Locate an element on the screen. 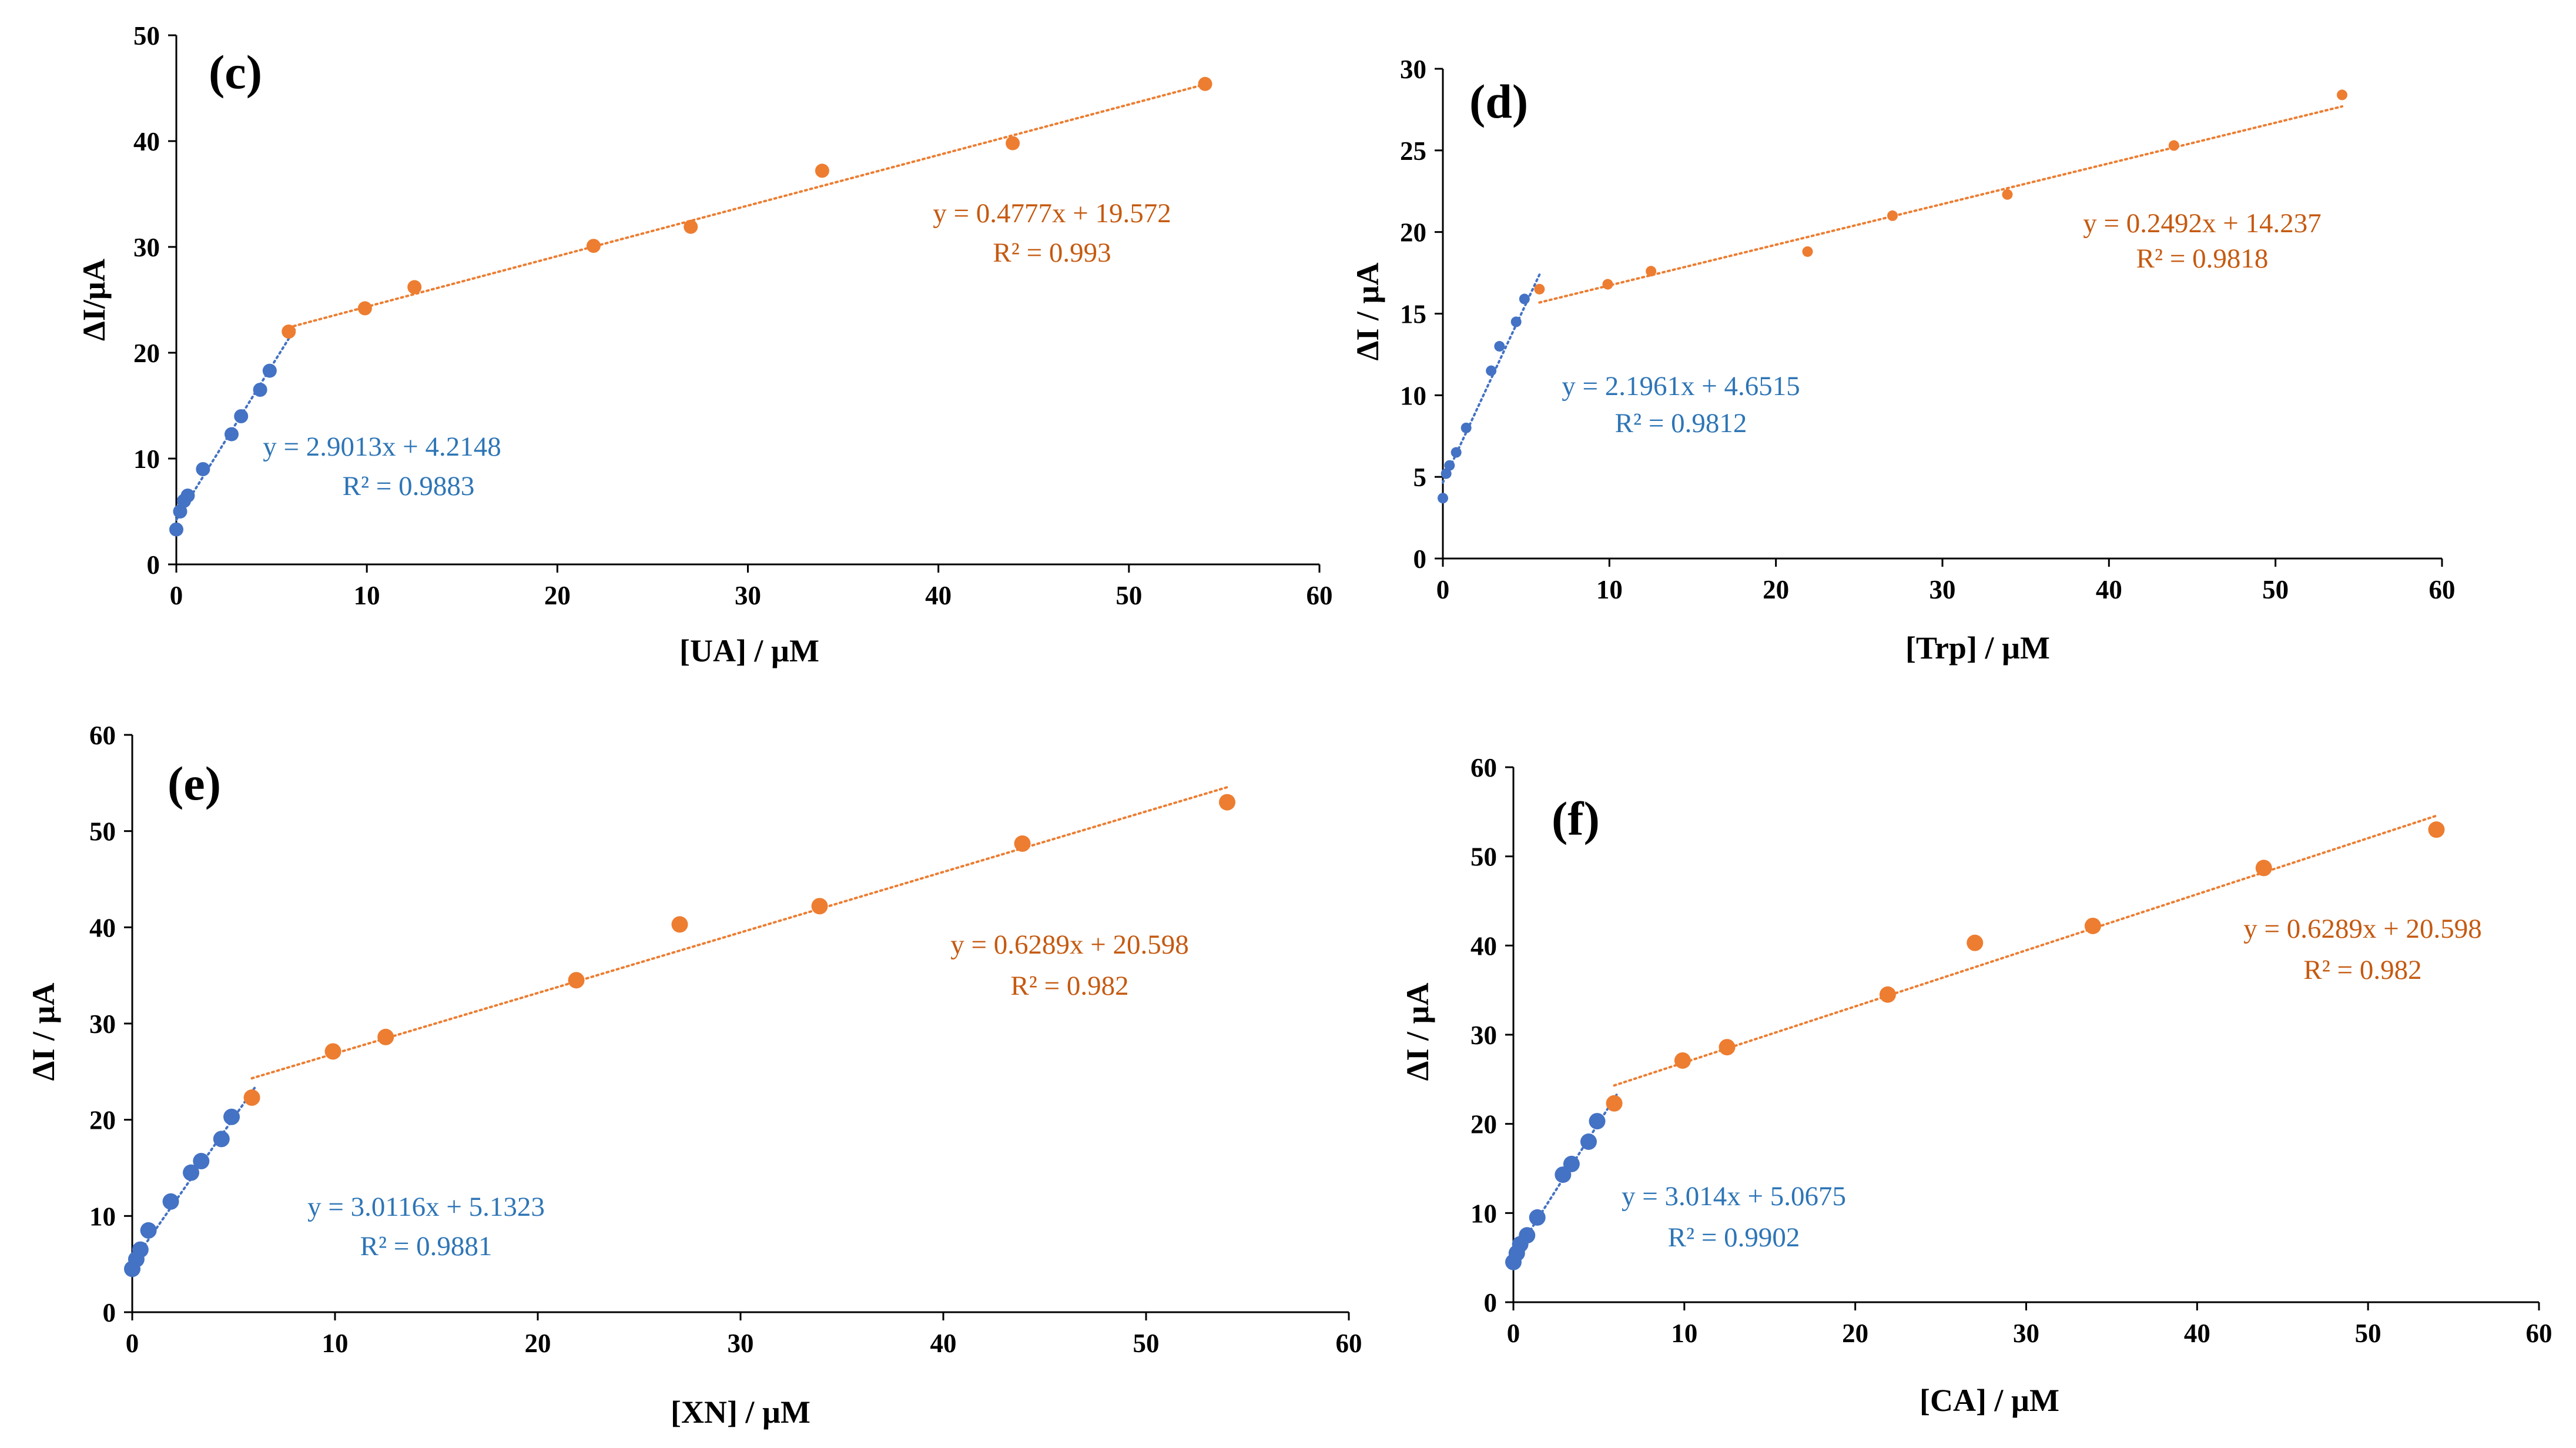 This screenshot has height=1448, width=2576. orange-fit-equation: y = 0.4777x + 19.572 is located at coordinates (1052, 213).